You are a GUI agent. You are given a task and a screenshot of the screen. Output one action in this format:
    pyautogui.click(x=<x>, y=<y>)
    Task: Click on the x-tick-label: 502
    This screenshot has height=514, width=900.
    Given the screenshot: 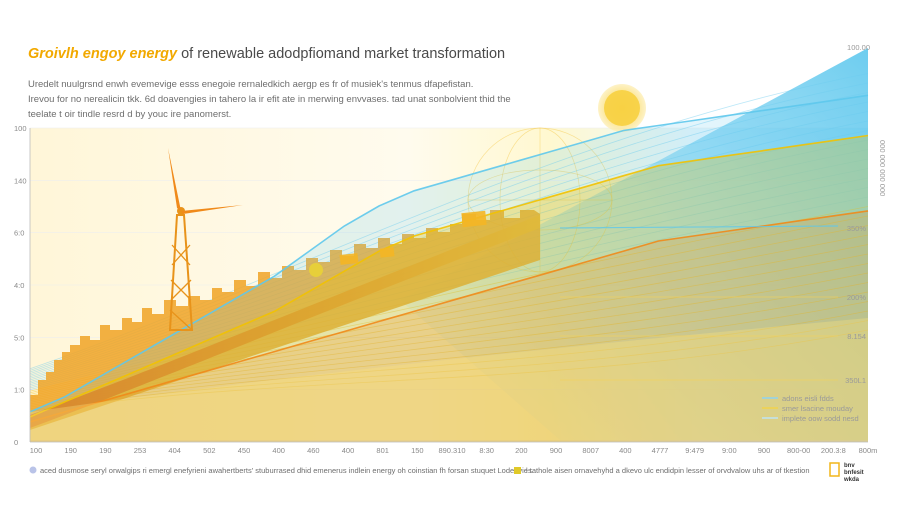 What is the action you would take?
    pyautogui.click(x=209, y=450)
    